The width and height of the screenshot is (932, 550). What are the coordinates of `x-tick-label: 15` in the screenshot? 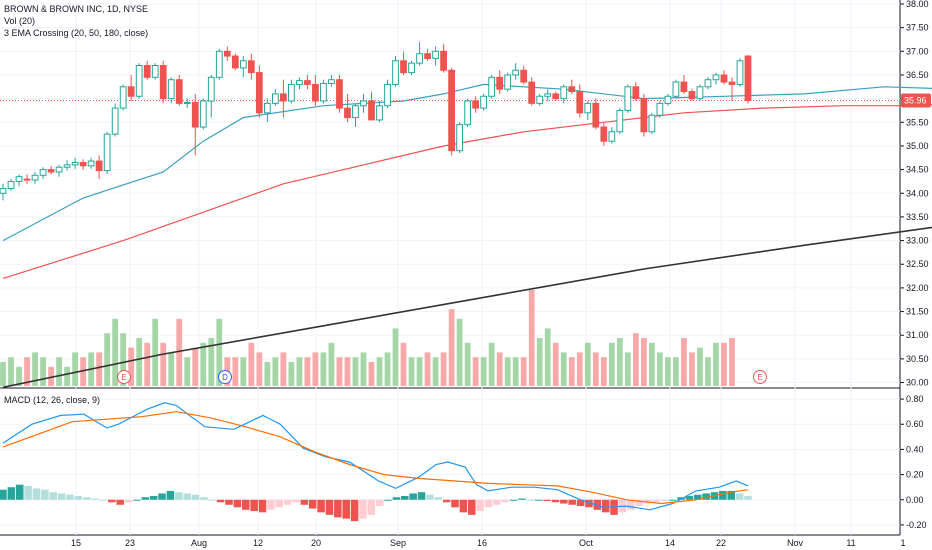 It's located at (76, 543).